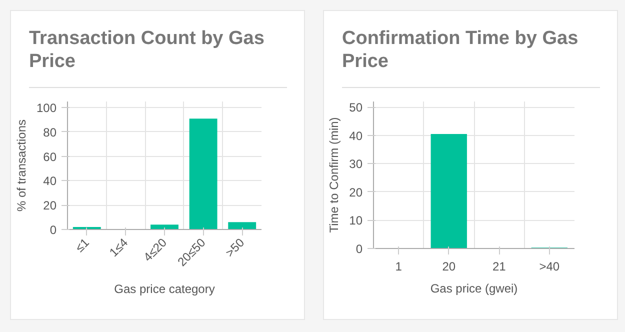 The height and width of the screenshot is (332, 625). I want to click on y-tick-label: 100, so click(46, 108).